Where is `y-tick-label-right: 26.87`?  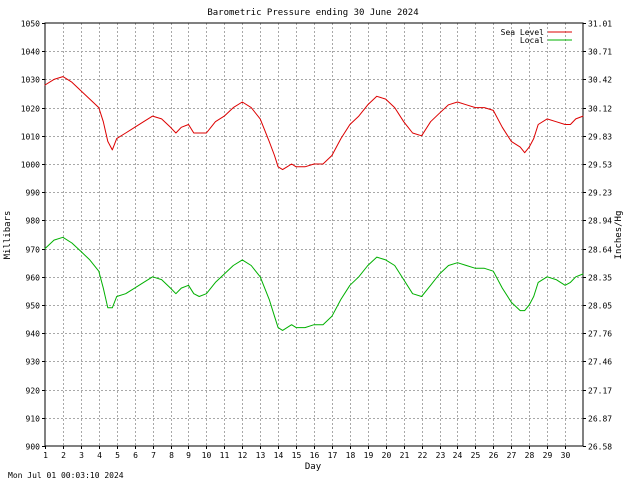 y-tick-label-right: 26.87 is located at coordinates (600, 419).